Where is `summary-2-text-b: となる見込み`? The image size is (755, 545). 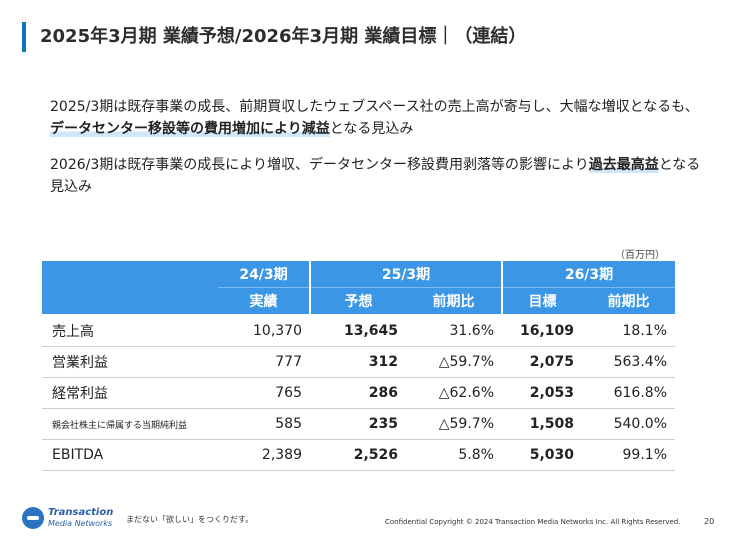 summary-2-text-b: となる見込み is located at coordinates (375, 176).